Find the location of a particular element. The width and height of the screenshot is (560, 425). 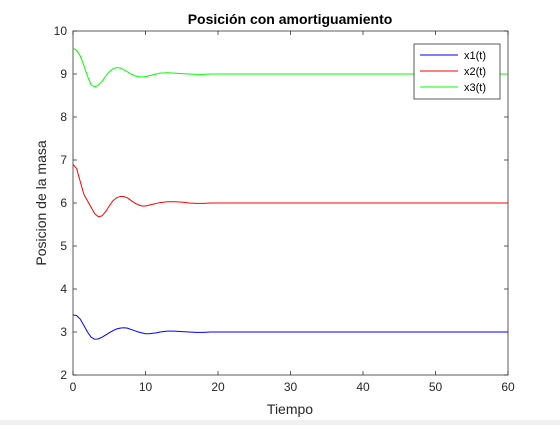

y-tick-label: 8 is located at coordinates (63, 117).